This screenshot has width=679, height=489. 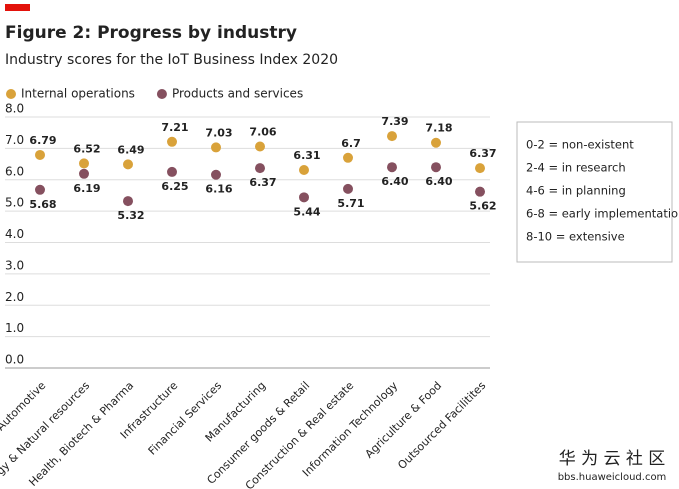 What do you see at coordinates (86, 148) in the screenshot?
I see `data-label: 6.52` at bounding box center [86, 148].